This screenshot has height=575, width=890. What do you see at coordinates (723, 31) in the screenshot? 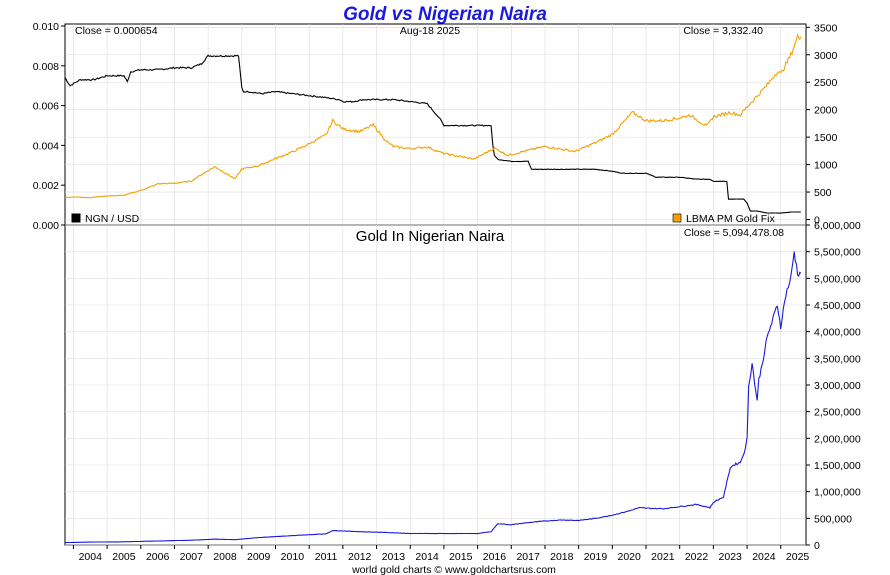
I see `gold-close-label: Close = 3,332.40` at bounding box center [723, 31].